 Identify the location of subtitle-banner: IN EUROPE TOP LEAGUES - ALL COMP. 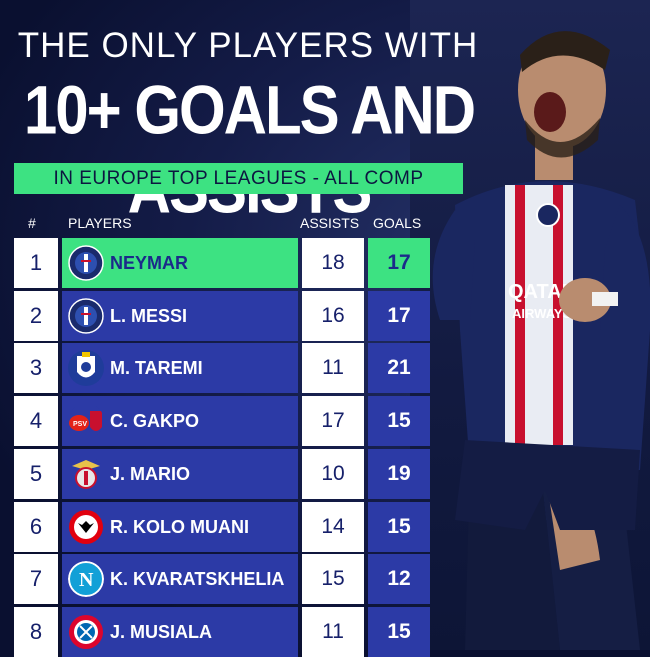
(238, 178).